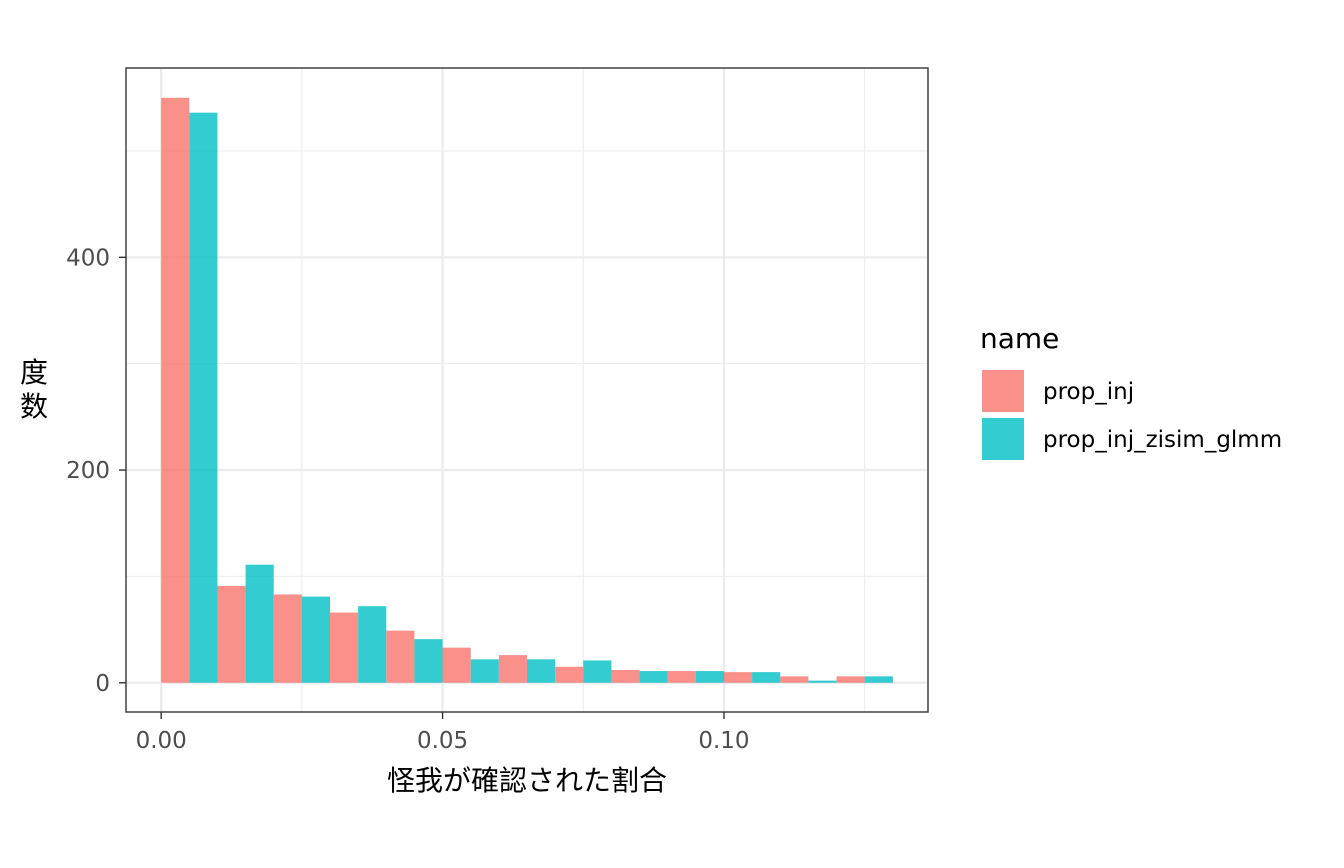 The image size is (1344, 868). What do you see at coordinates (161, 741) in the screenshot?
I see `x-tick-label: 0.00` at bounding box center [161, 741].